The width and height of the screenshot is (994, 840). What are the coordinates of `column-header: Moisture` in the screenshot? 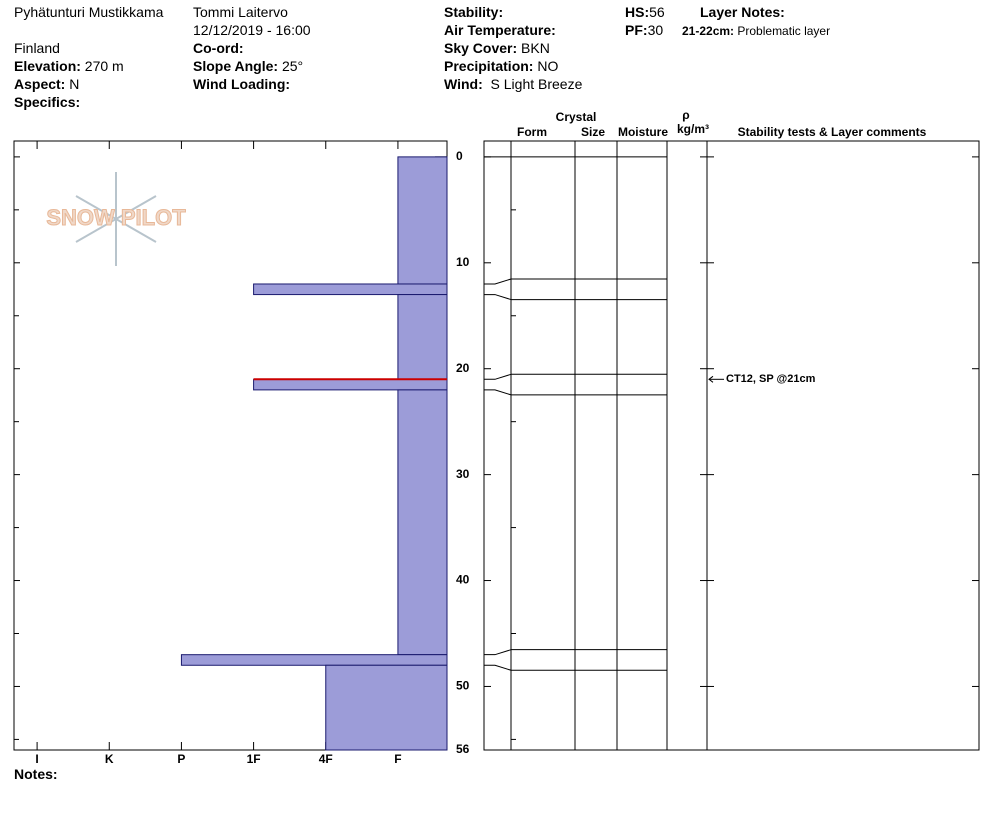 It's located at (643, 132).